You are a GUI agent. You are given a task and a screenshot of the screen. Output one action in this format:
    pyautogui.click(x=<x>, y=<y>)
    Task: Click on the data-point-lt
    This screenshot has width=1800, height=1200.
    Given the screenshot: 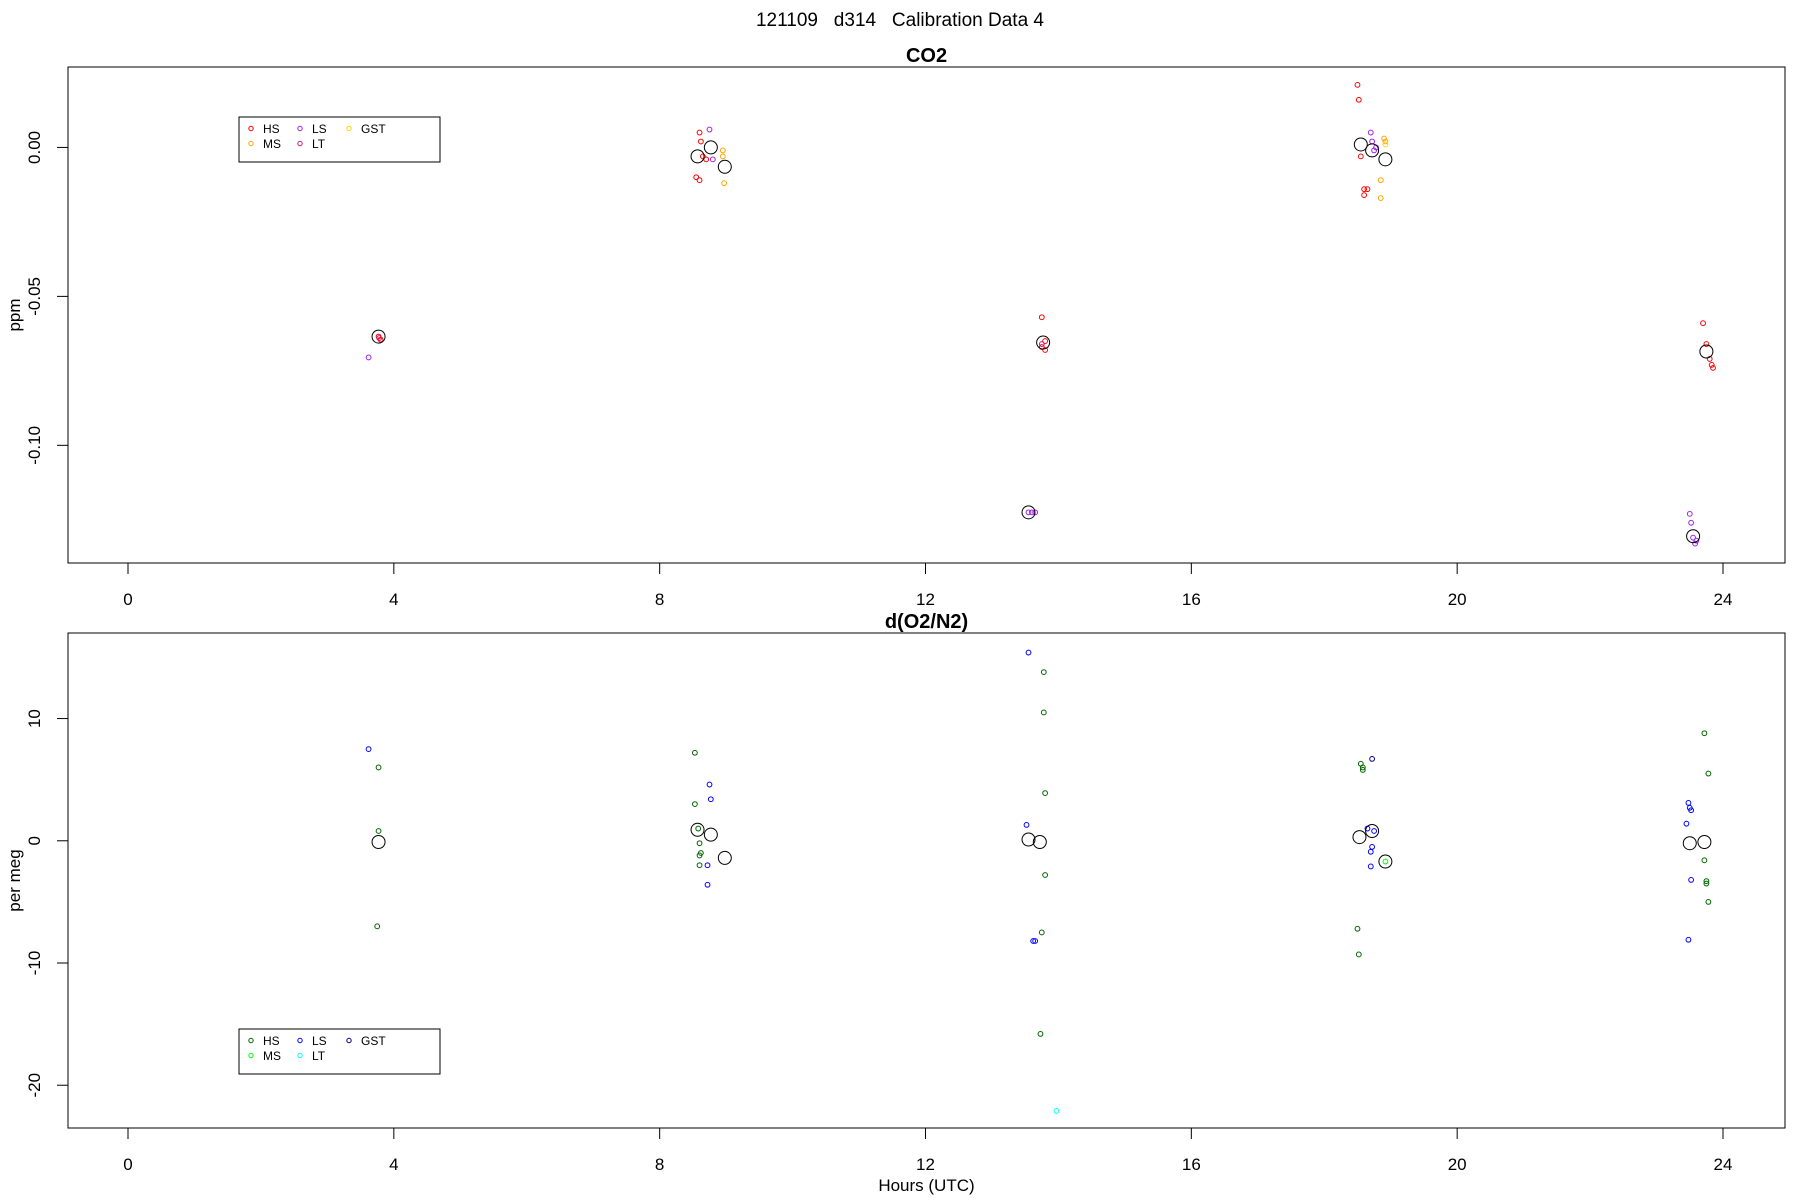 What is the action you would take?
    pyautogui.click(x=379, y=338)
    